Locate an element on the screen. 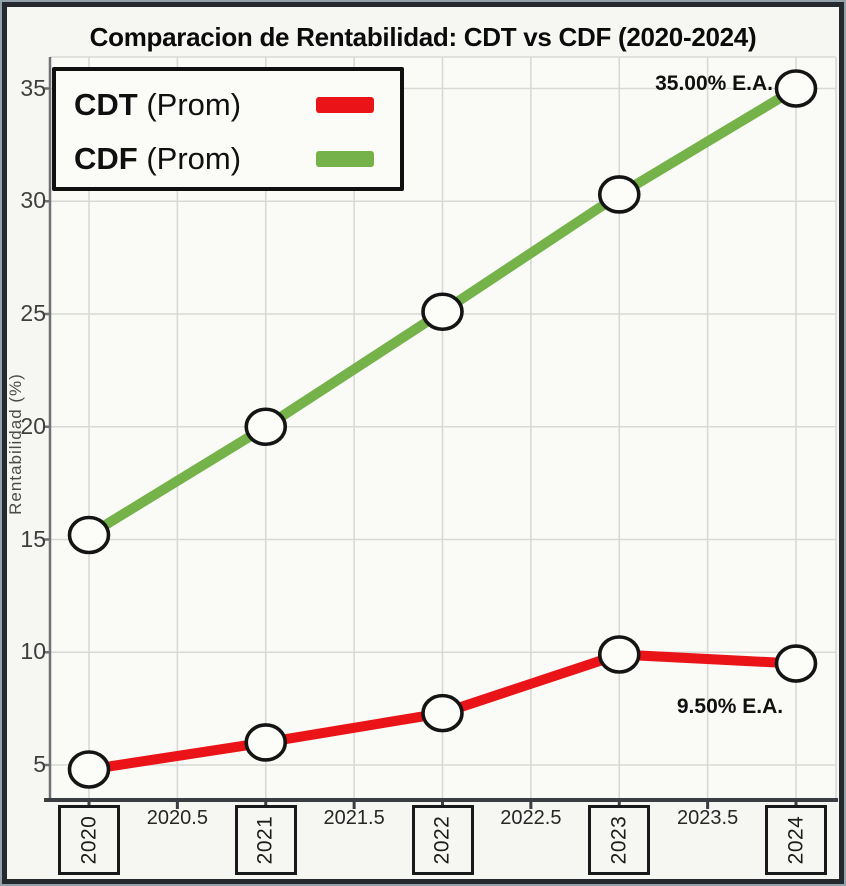  annotation-label: 35.00% E.A. is located at coordinates (714, 83).